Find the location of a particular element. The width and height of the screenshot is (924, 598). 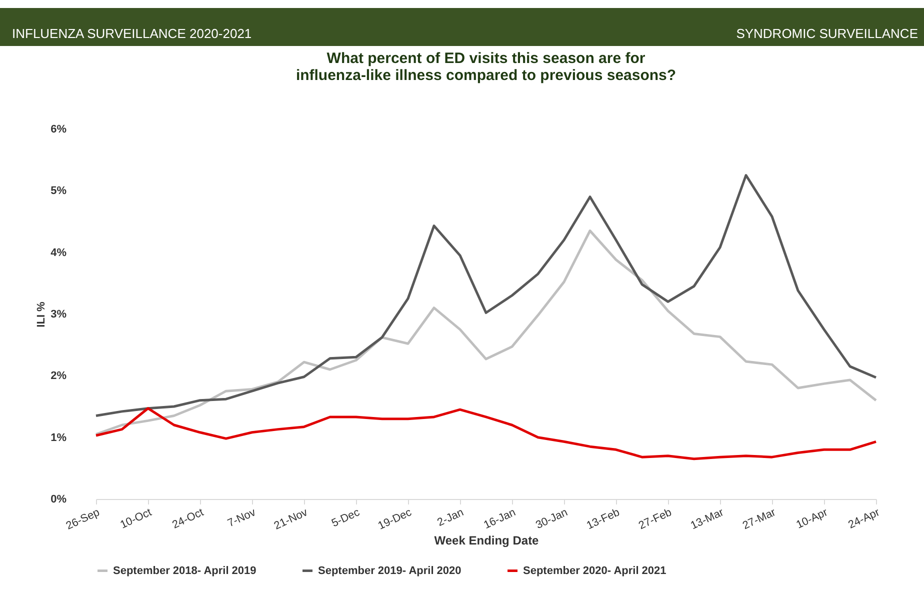

legend-label: September 2019- April 2020 is located at coordinates (390, 570).